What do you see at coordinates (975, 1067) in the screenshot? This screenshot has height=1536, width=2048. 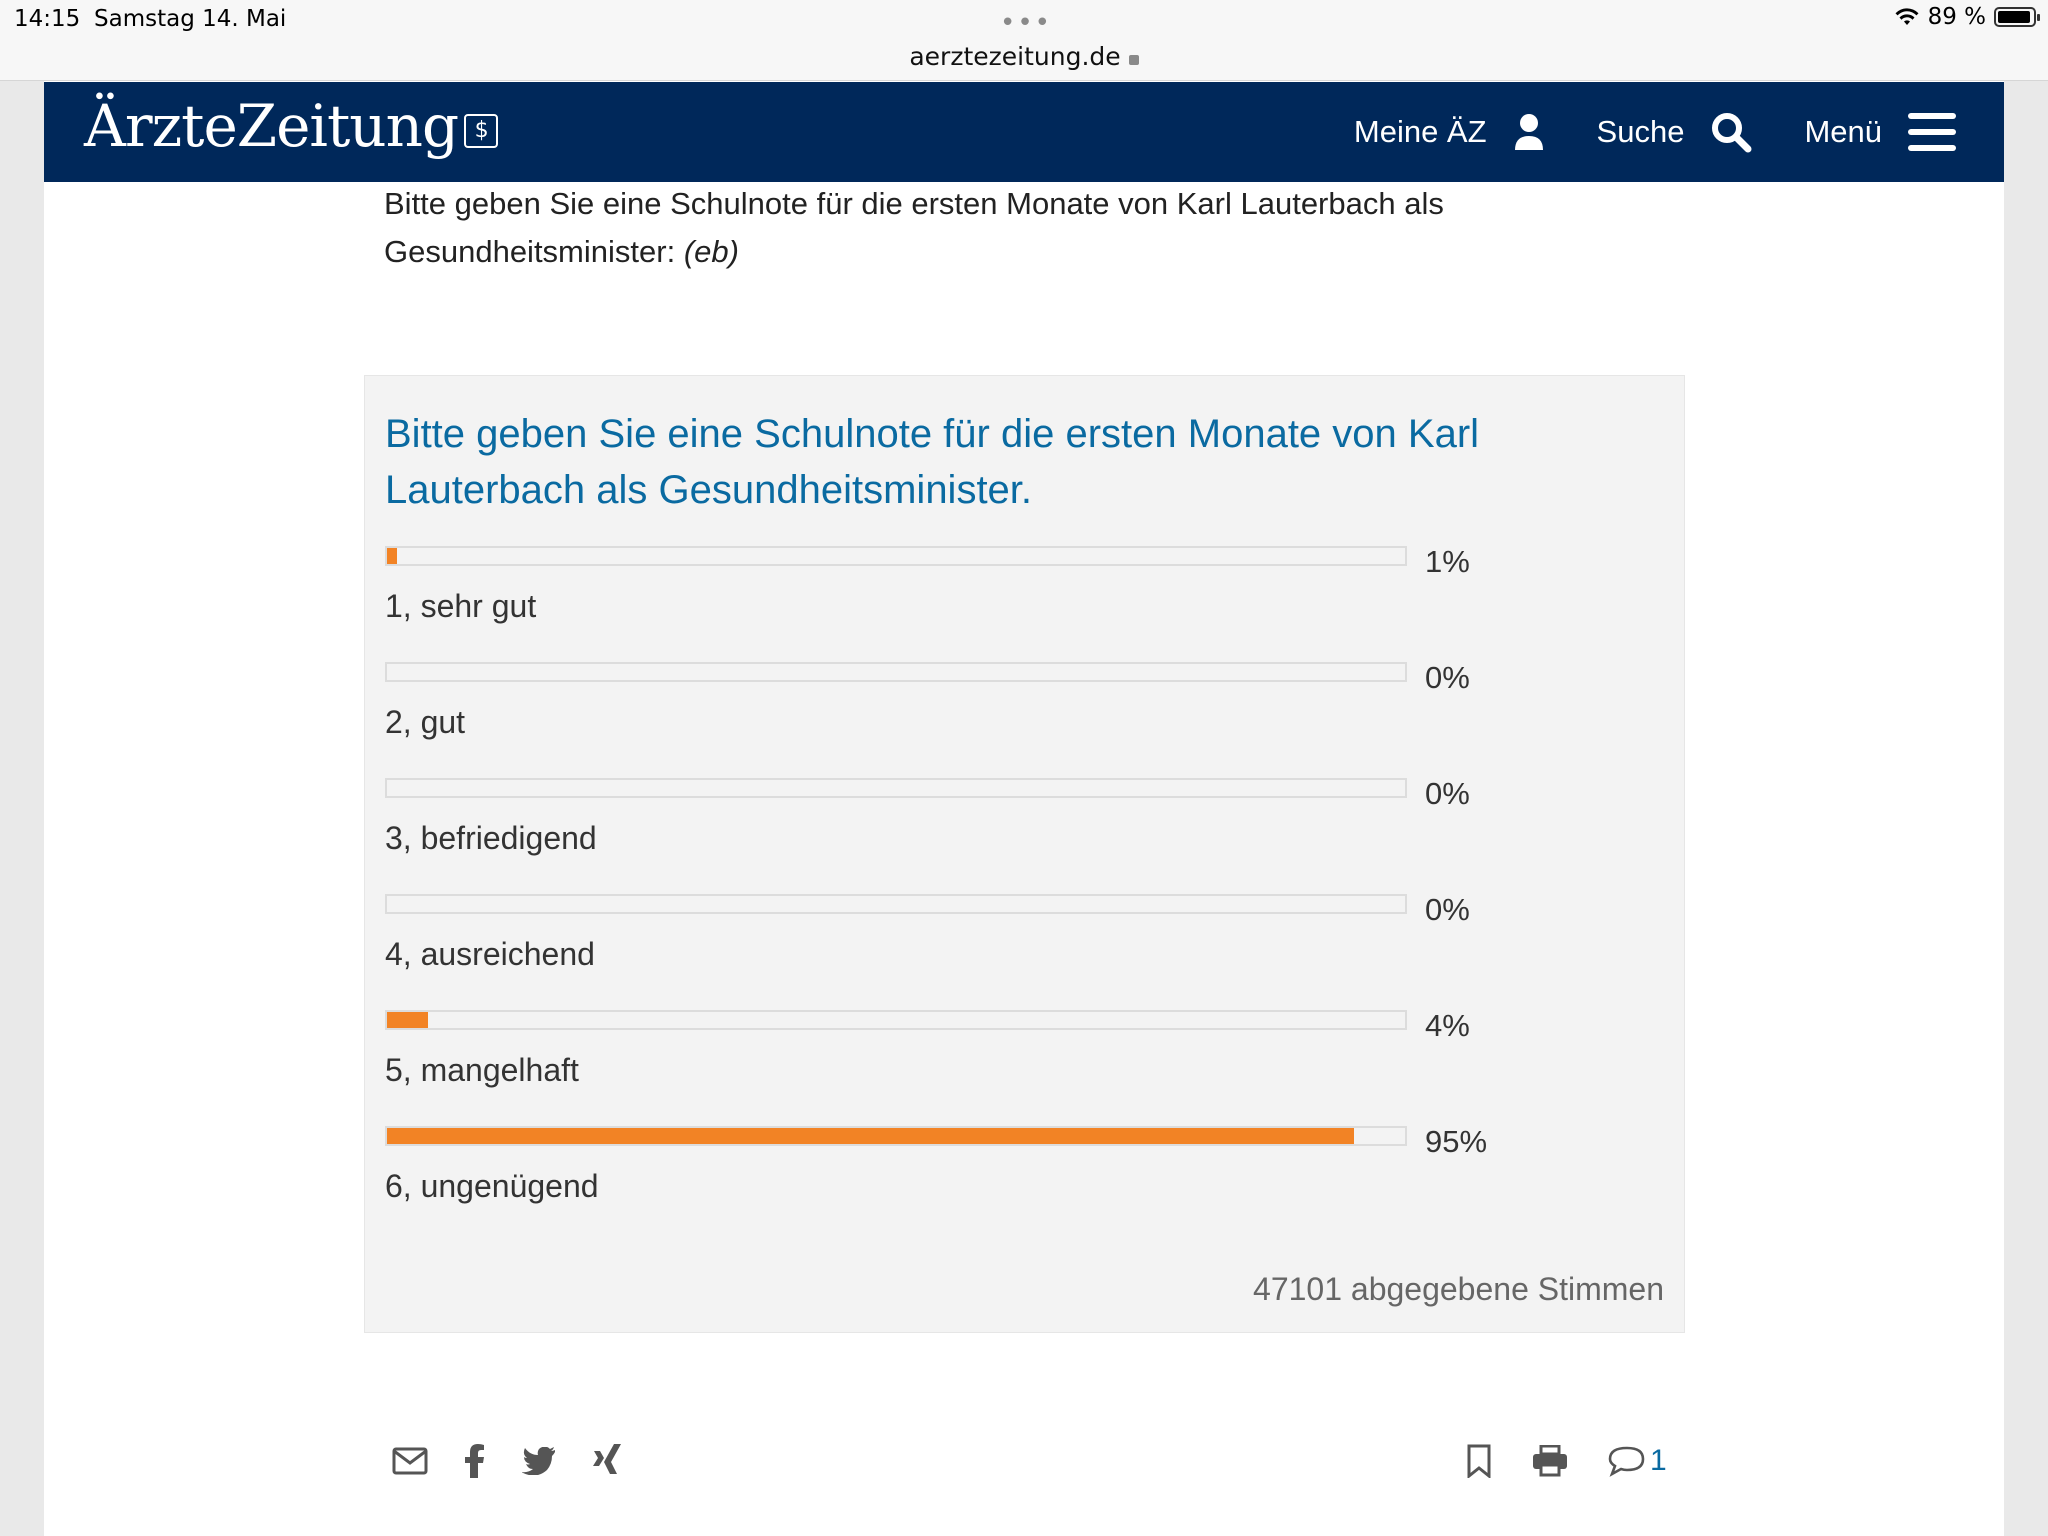 I see `poll-option: 4% 5, mangelhaft` at bounding box center [975, 1067].